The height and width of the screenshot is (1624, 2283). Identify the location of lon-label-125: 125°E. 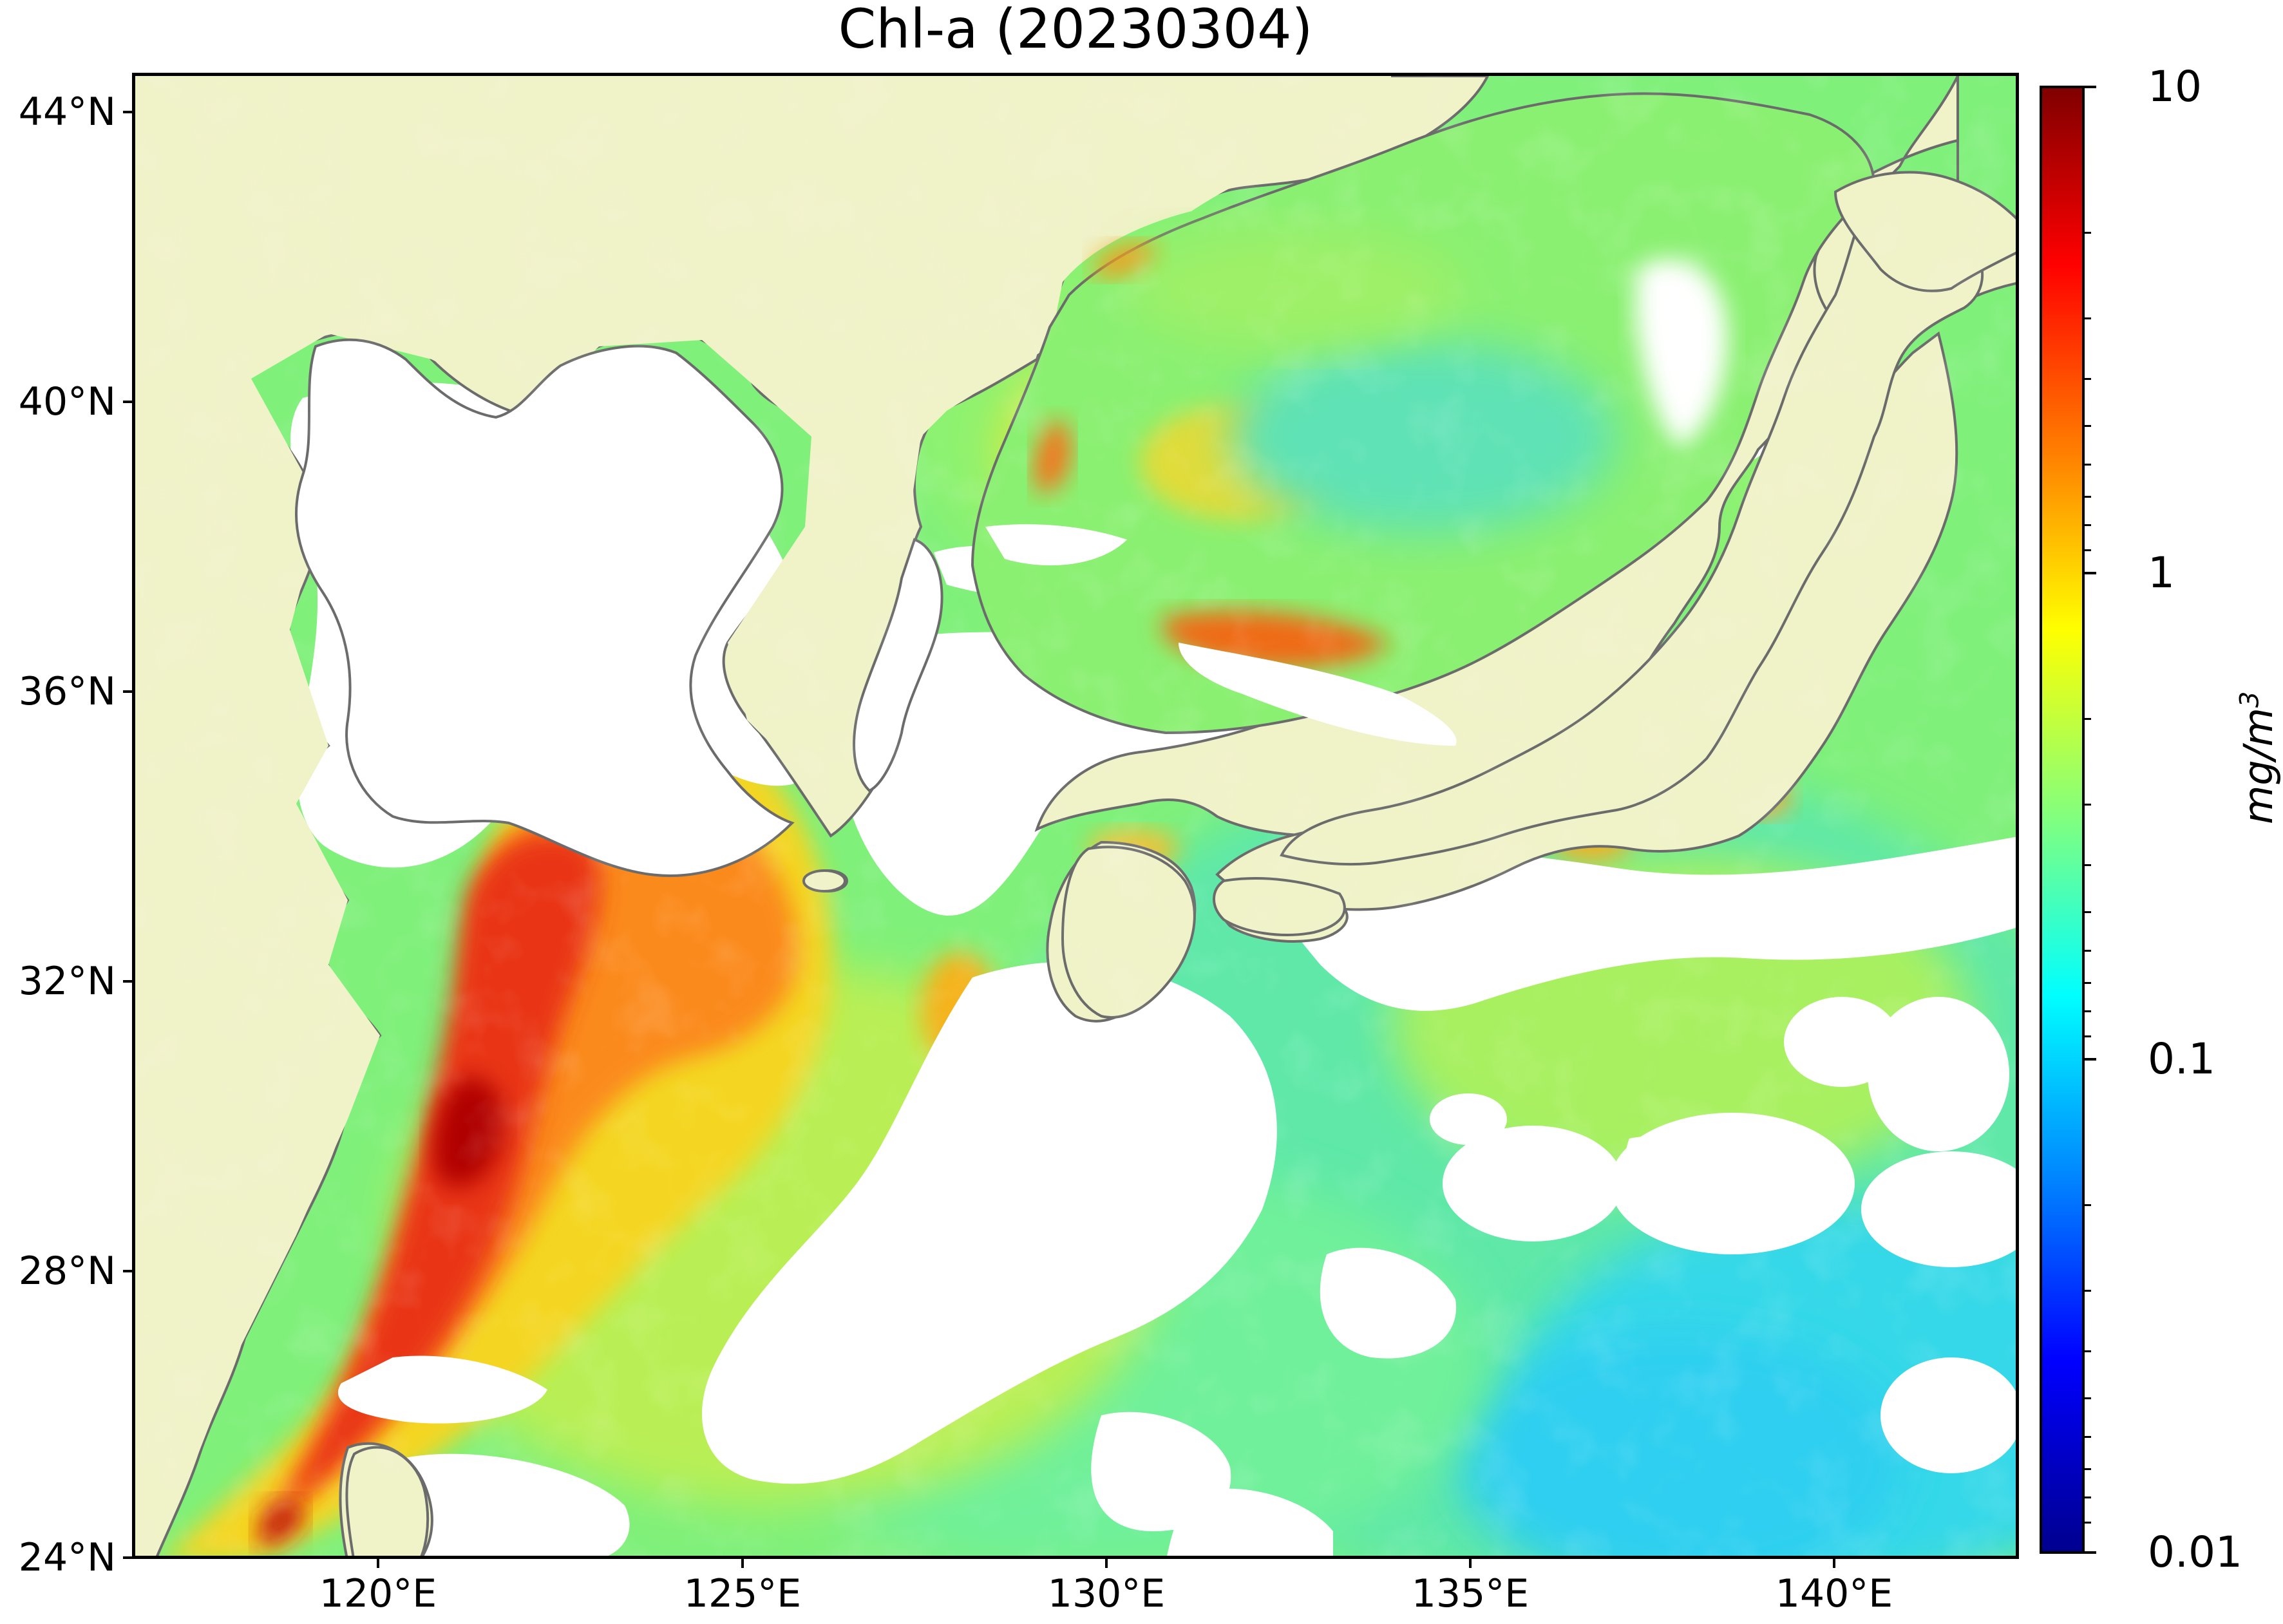
(742, 1593).